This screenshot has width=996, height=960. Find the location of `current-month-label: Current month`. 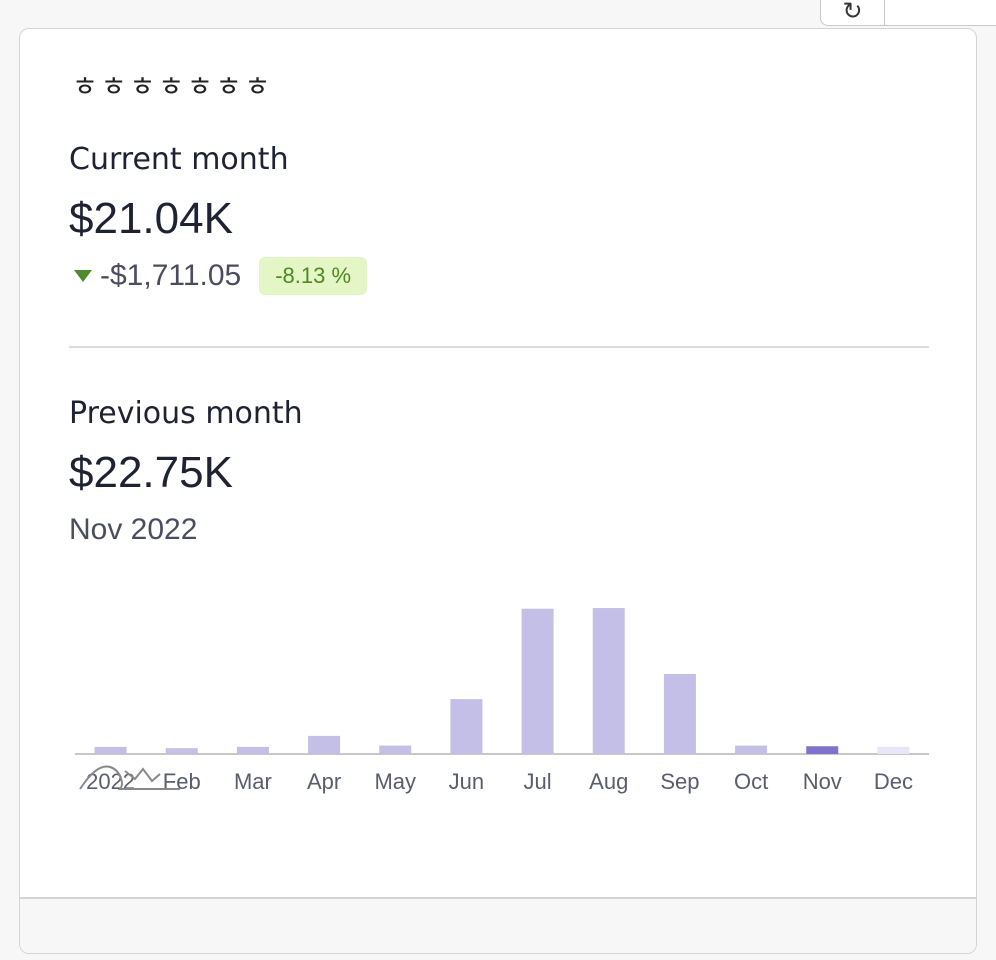

current-month-label: Current month is located at coordinates (179, 159).